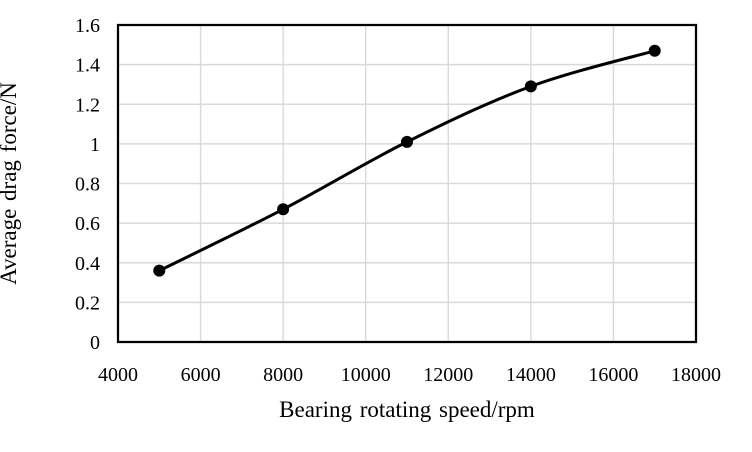  Describe the element at coordinates (87, 66) in the screenshot. I see `y-tick-label: 1.4` at that location.